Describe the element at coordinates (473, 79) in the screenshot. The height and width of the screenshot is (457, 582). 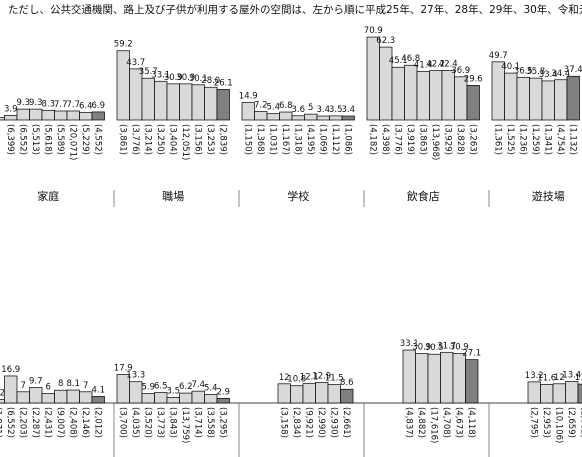
I see `value-label: 29.6` at that location.